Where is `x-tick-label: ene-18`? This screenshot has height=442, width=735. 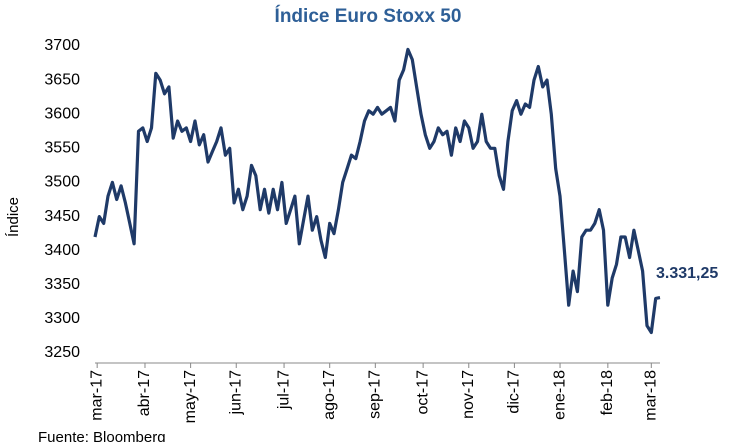
x-tick-label: ene-18 is located at coordinates (559, 395).